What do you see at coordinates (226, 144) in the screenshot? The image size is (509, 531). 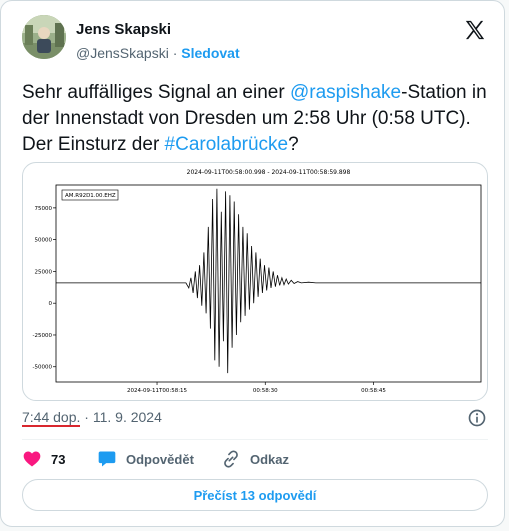 I see `hashtag-link: #Carolabrücke` at bounding box center [226, 144].